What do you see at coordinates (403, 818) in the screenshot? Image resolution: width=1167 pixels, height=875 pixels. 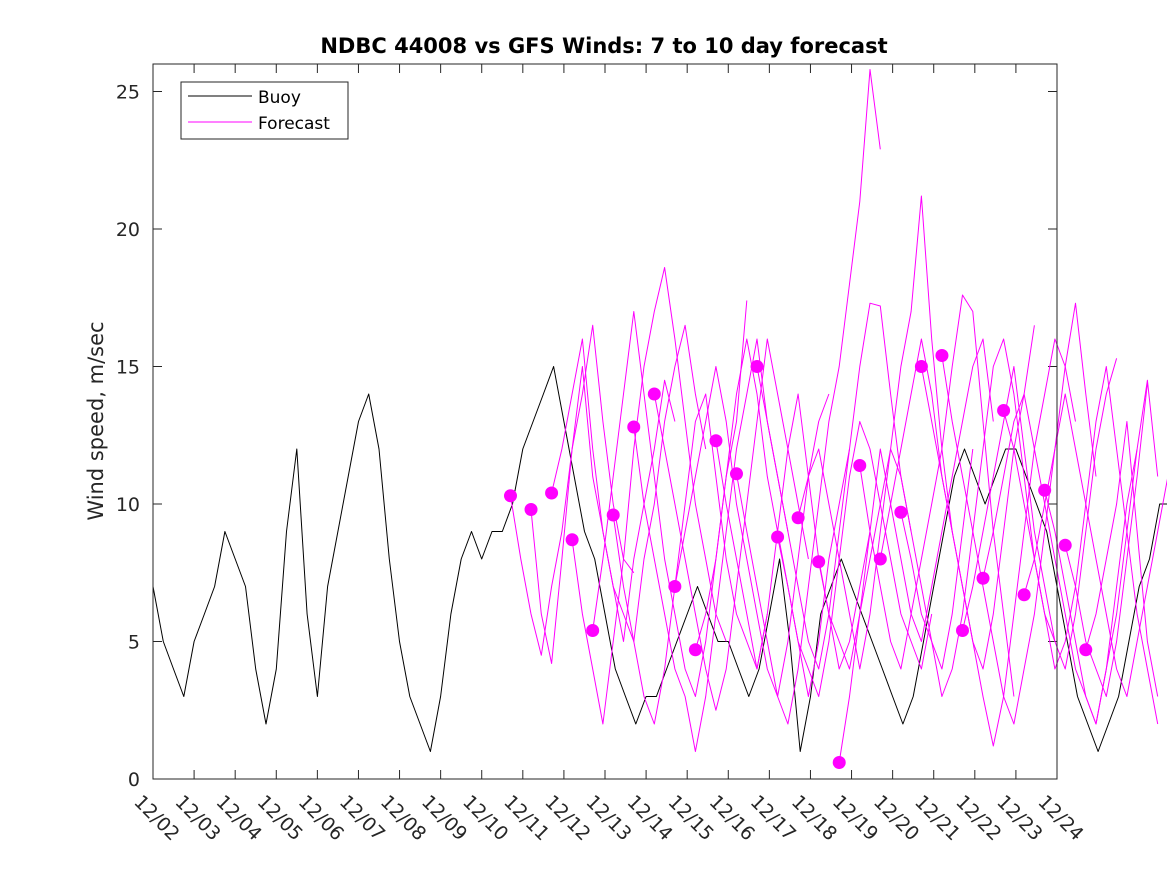 I see `x-tick-label: 12/08` at bounding box center [403, 818].